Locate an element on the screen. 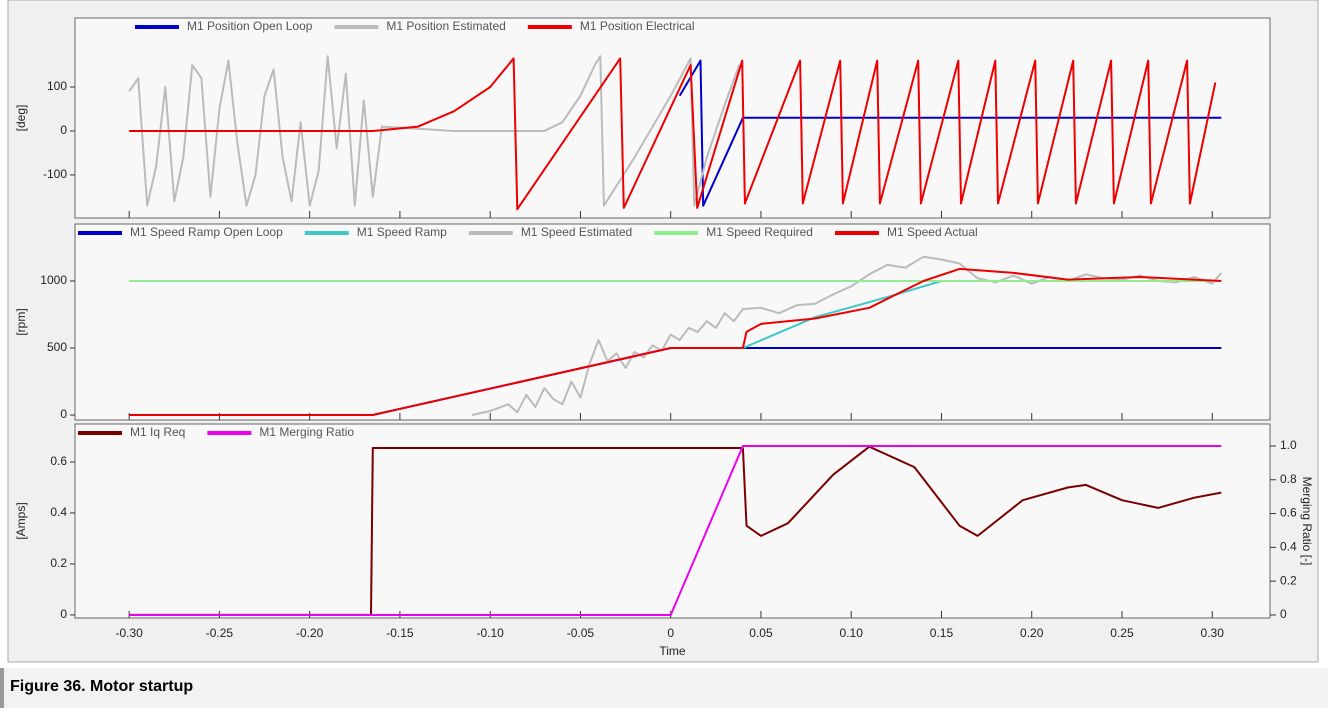 The image size is (1328, 713). y-tick-label: 100 is located at coordinates (57, 86).